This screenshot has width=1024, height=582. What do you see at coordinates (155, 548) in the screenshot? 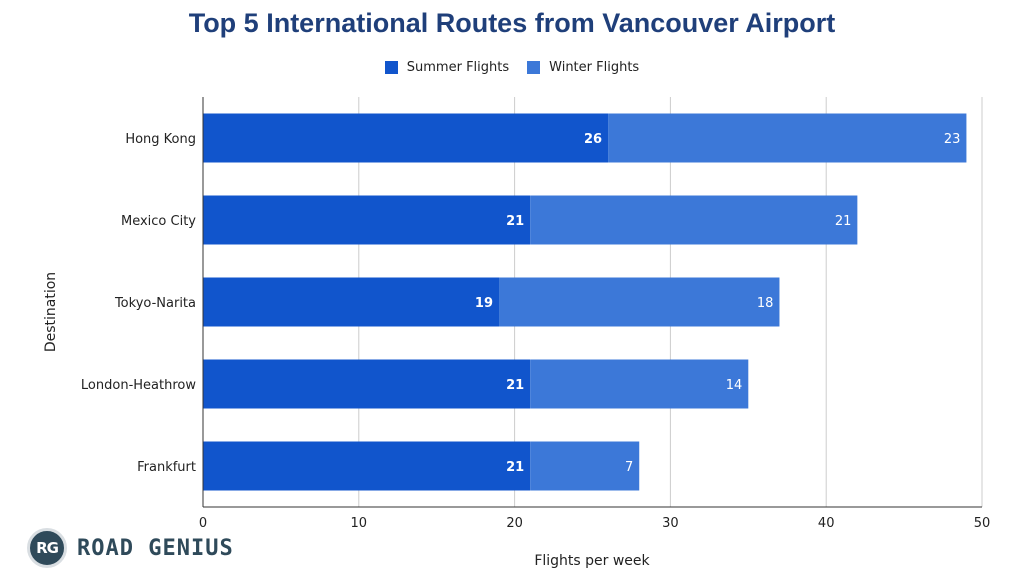
I see `logo-wordmark: ROAD GENIUS` at bounding box center [155, 548].